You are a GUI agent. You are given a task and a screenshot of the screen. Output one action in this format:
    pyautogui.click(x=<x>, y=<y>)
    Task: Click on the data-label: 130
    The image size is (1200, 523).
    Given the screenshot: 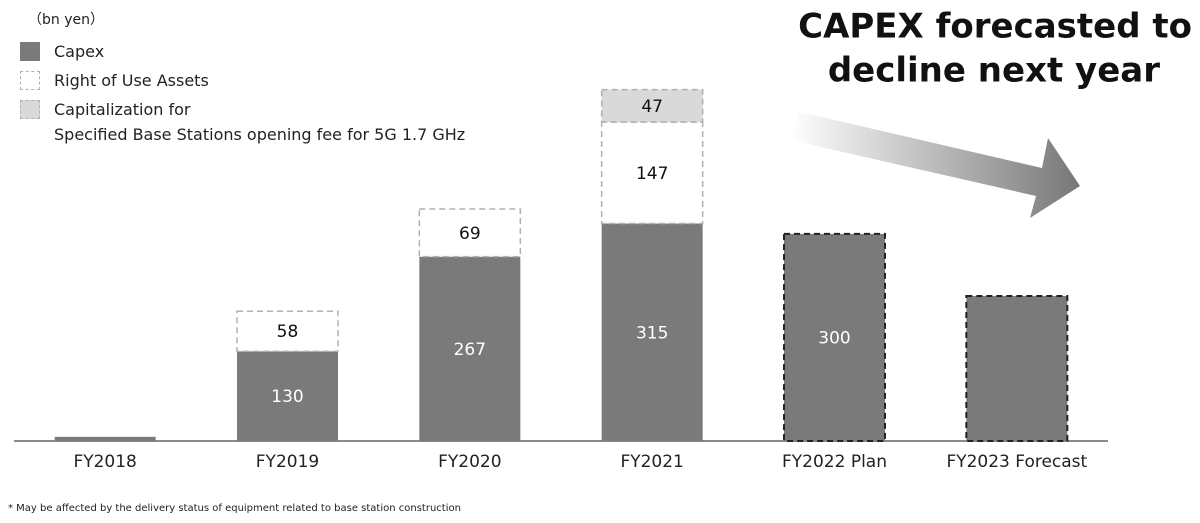 What is the action you would take?
    pyautogui.click(x=287, y=397)
    